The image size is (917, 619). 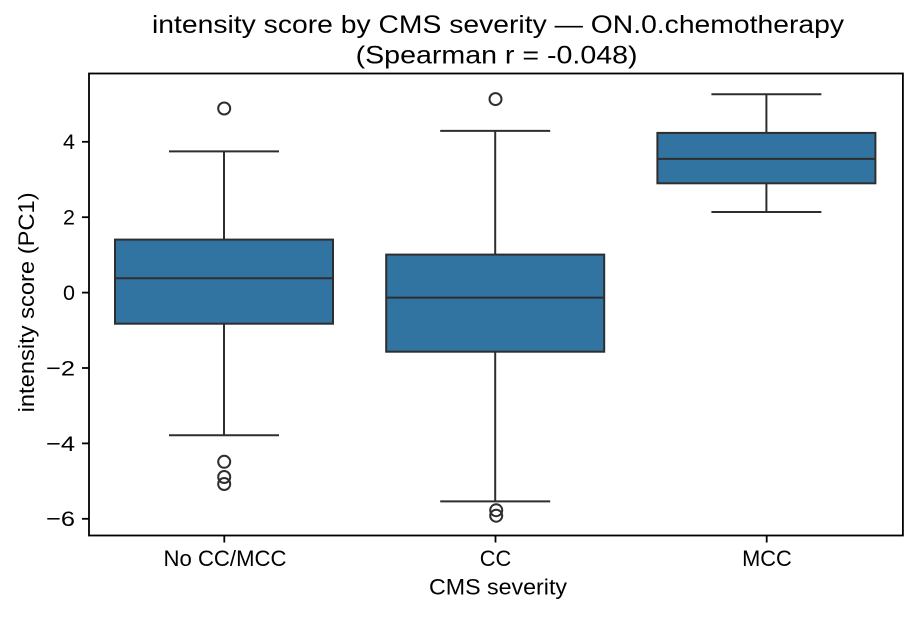 What do you see at coordinates (26, 302) in the screenshot?
I see `svg-text: intensity score (PC1)` at bounding box center [26, 302].